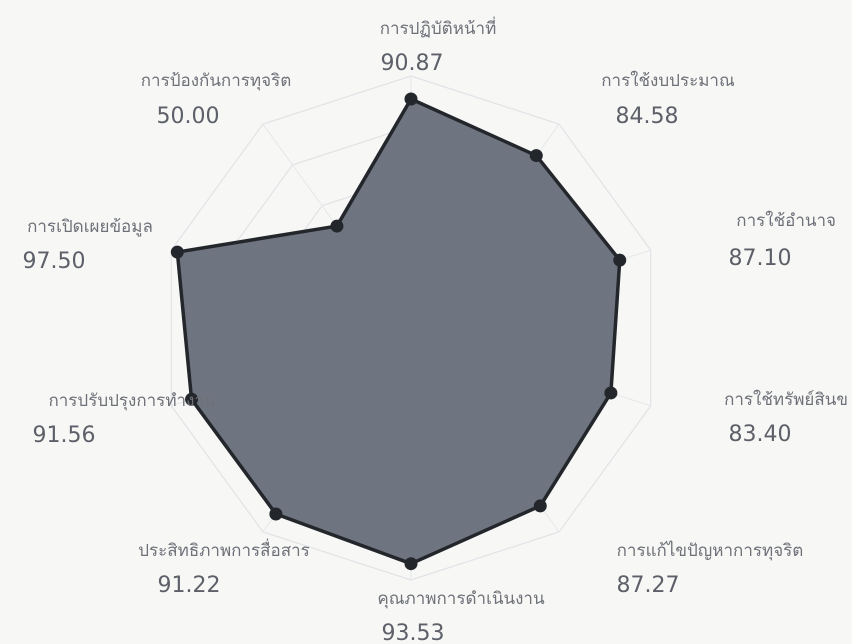 This screenshot has width=852, height=644. I want to click on axis-label: การใช้ทรัพย์สินข, so click(786, 399).